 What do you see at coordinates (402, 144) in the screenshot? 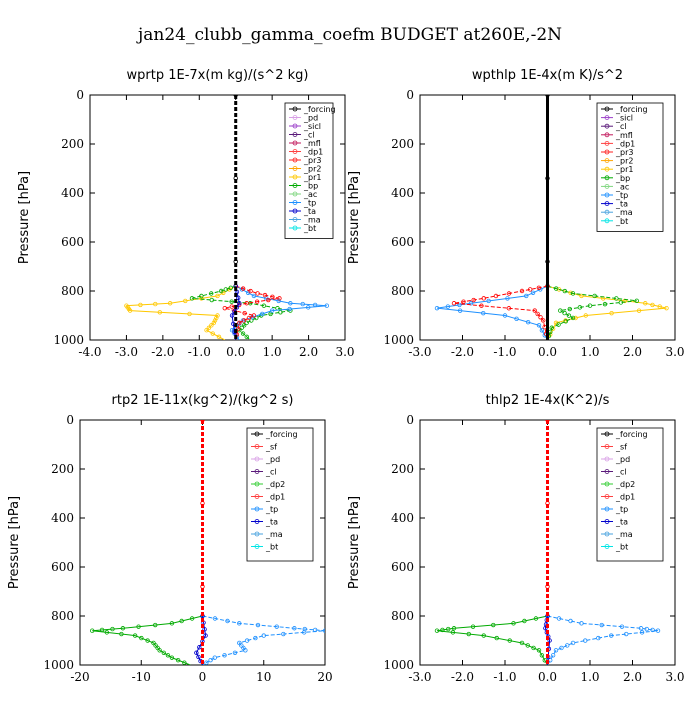
I see `y-tick-label: 200` at bounding box center [402, 144].